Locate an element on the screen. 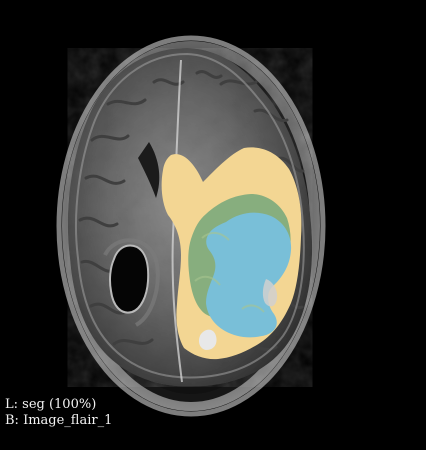  lesion-bright-patch is located at coordinates (270, 293).